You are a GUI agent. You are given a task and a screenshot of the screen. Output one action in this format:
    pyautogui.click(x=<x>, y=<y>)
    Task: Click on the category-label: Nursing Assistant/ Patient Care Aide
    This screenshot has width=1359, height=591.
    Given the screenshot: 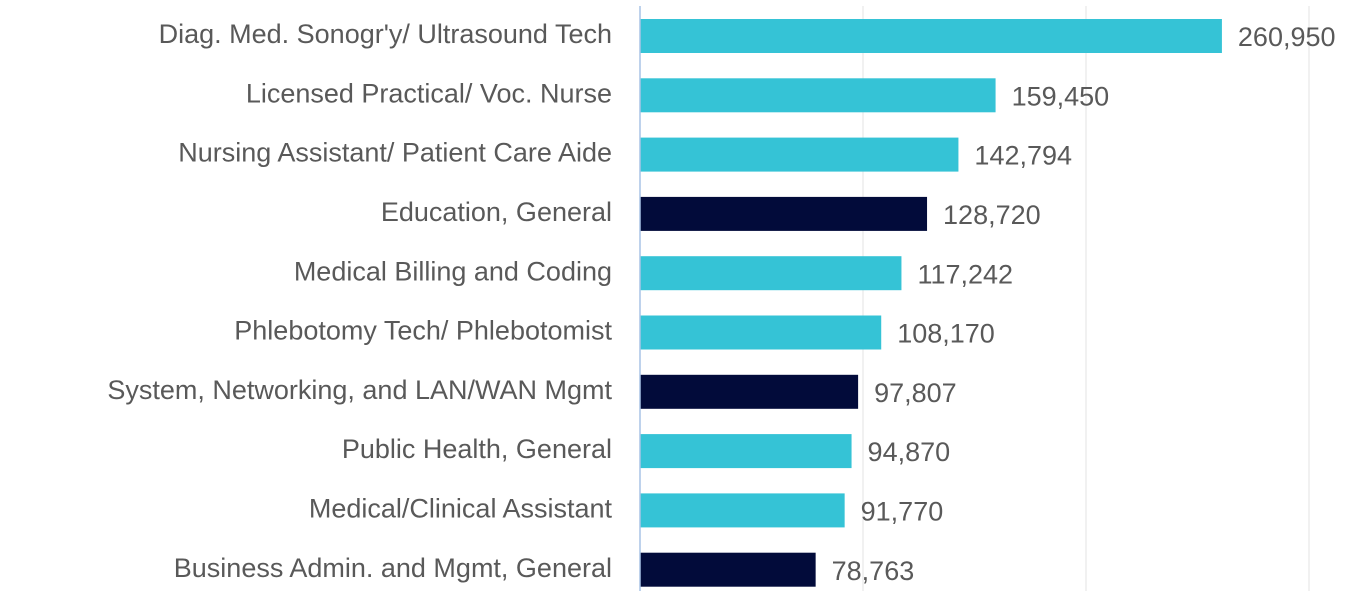 What is the action you would take?
    pyautogui.click(x=395, y=153)
    